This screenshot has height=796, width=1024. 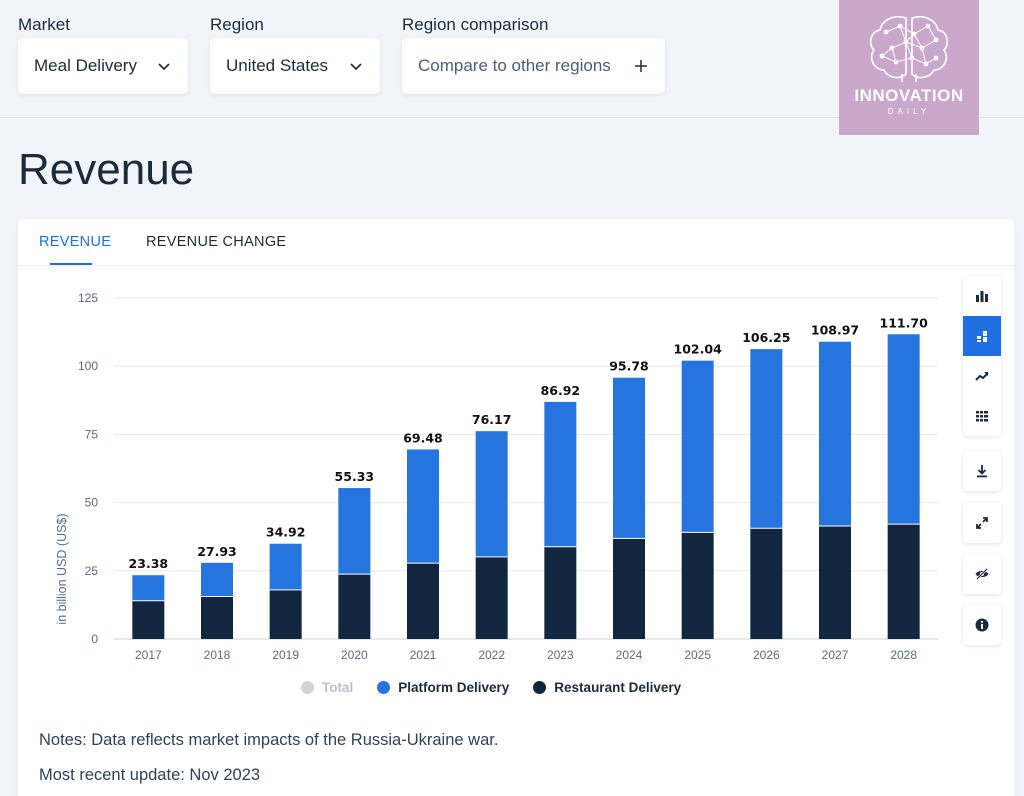 What do you see at coordinates (423, 601) in the screenshot?
I see `bar-restaurant-delivery-2021` at bounding box center [423, 601].